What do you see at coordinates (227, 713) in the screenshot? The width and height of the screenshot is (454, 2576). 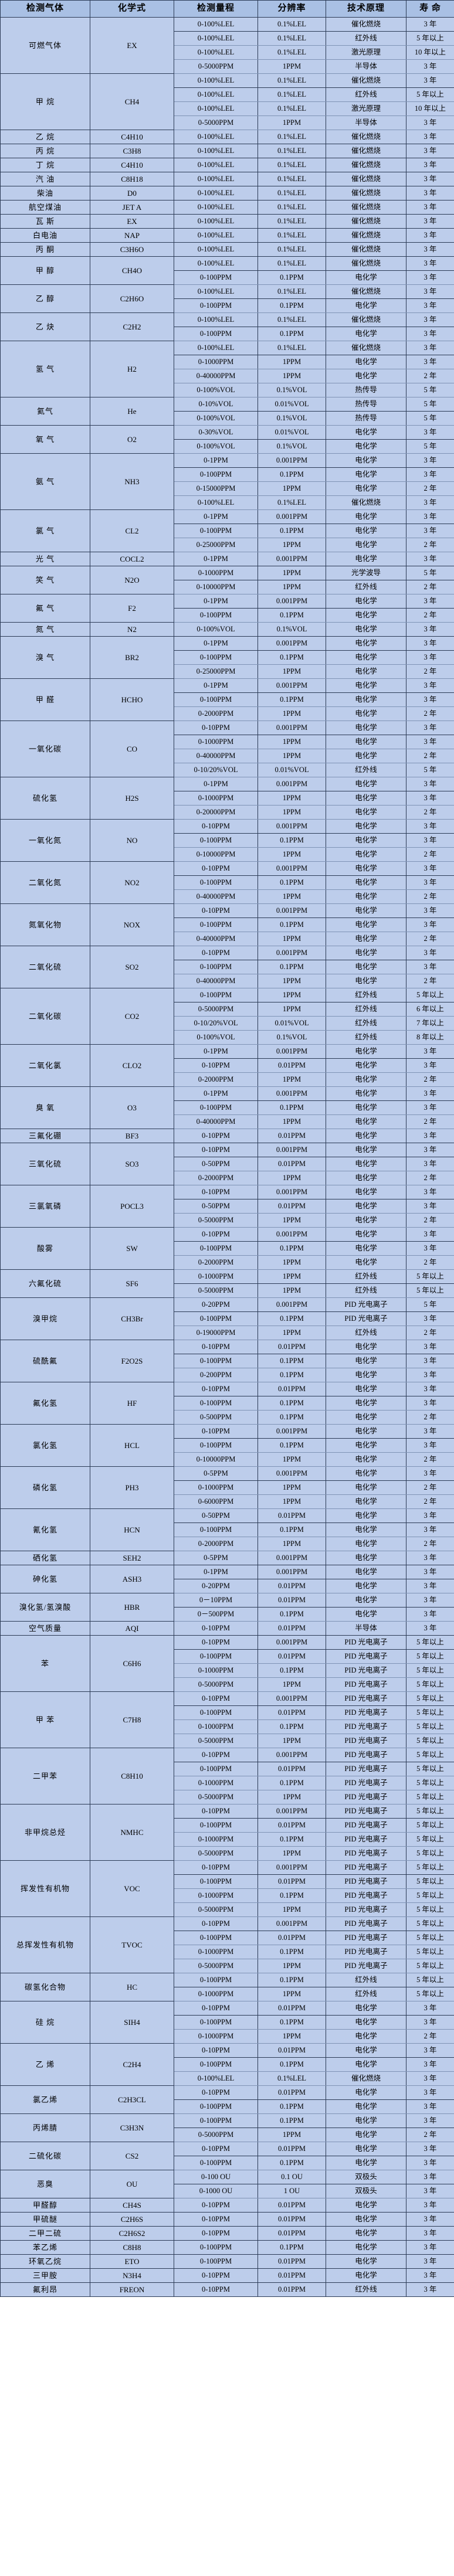 I see `table-row: 0-2000PPM 1PPM 电化学 2 年` at bounding box center [227, 713].